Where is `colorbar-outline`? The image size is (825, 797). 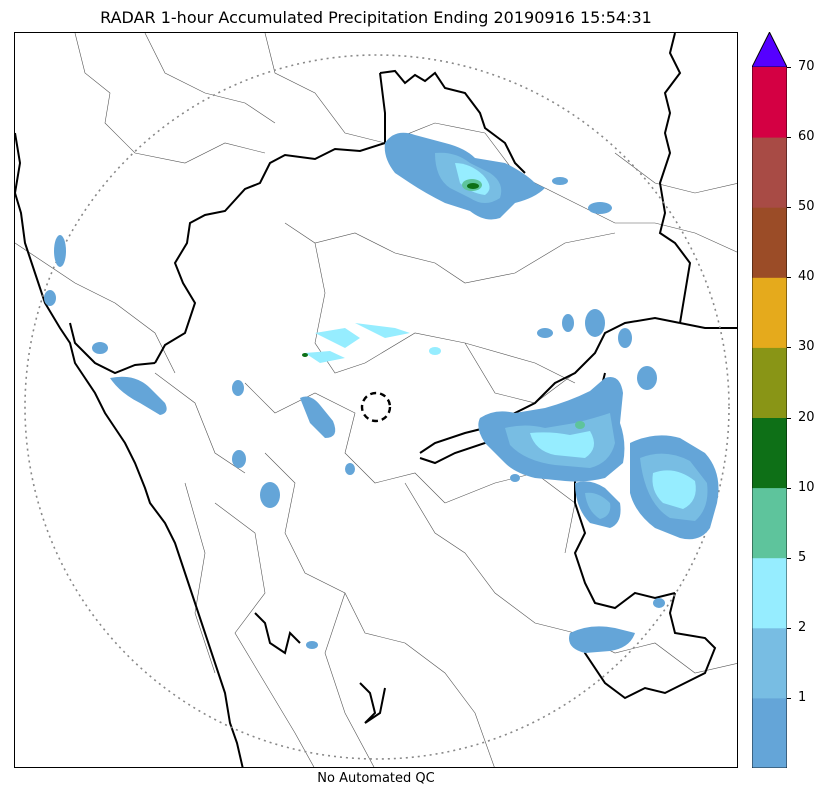 colorbar-outline is located at coordinates (769, 400).